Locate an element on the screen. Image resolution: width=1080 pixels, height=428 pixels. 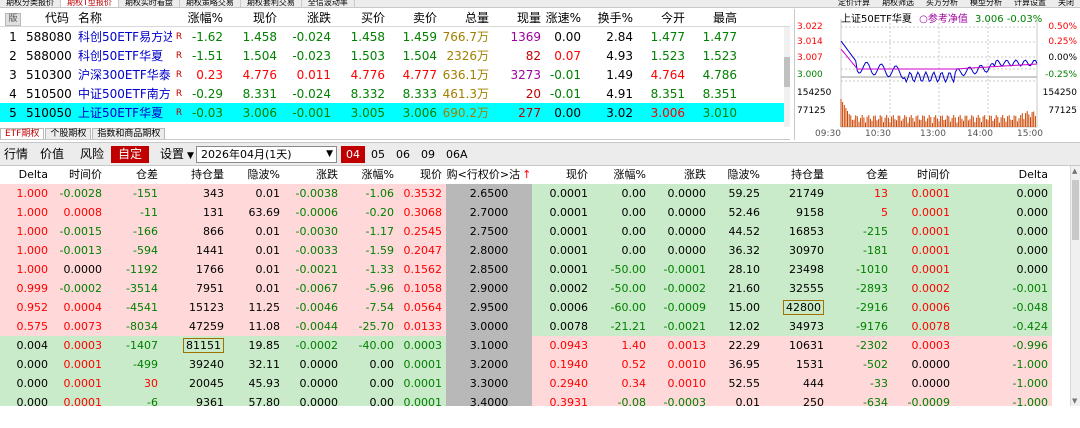
header-price: 现价 is located at coordinates (264, 18).